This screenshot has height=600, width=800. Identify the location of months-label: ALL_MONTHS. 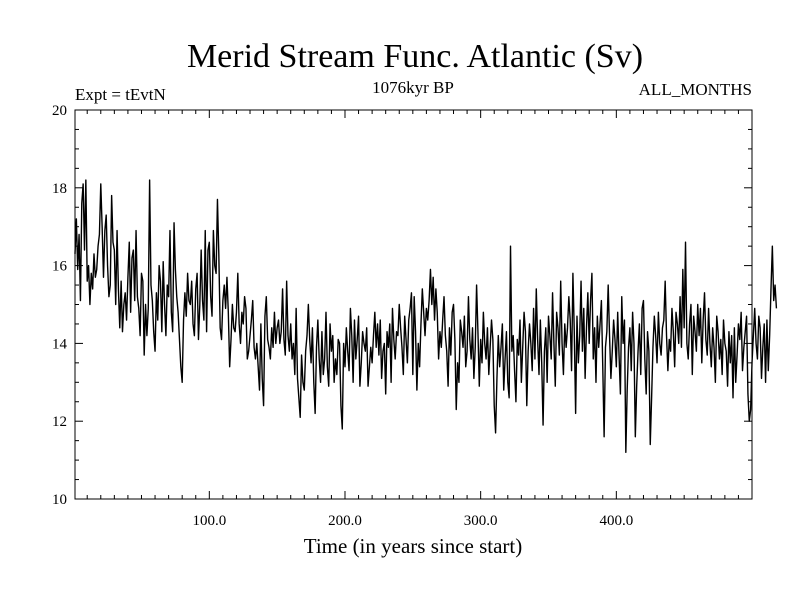
(695, 89).